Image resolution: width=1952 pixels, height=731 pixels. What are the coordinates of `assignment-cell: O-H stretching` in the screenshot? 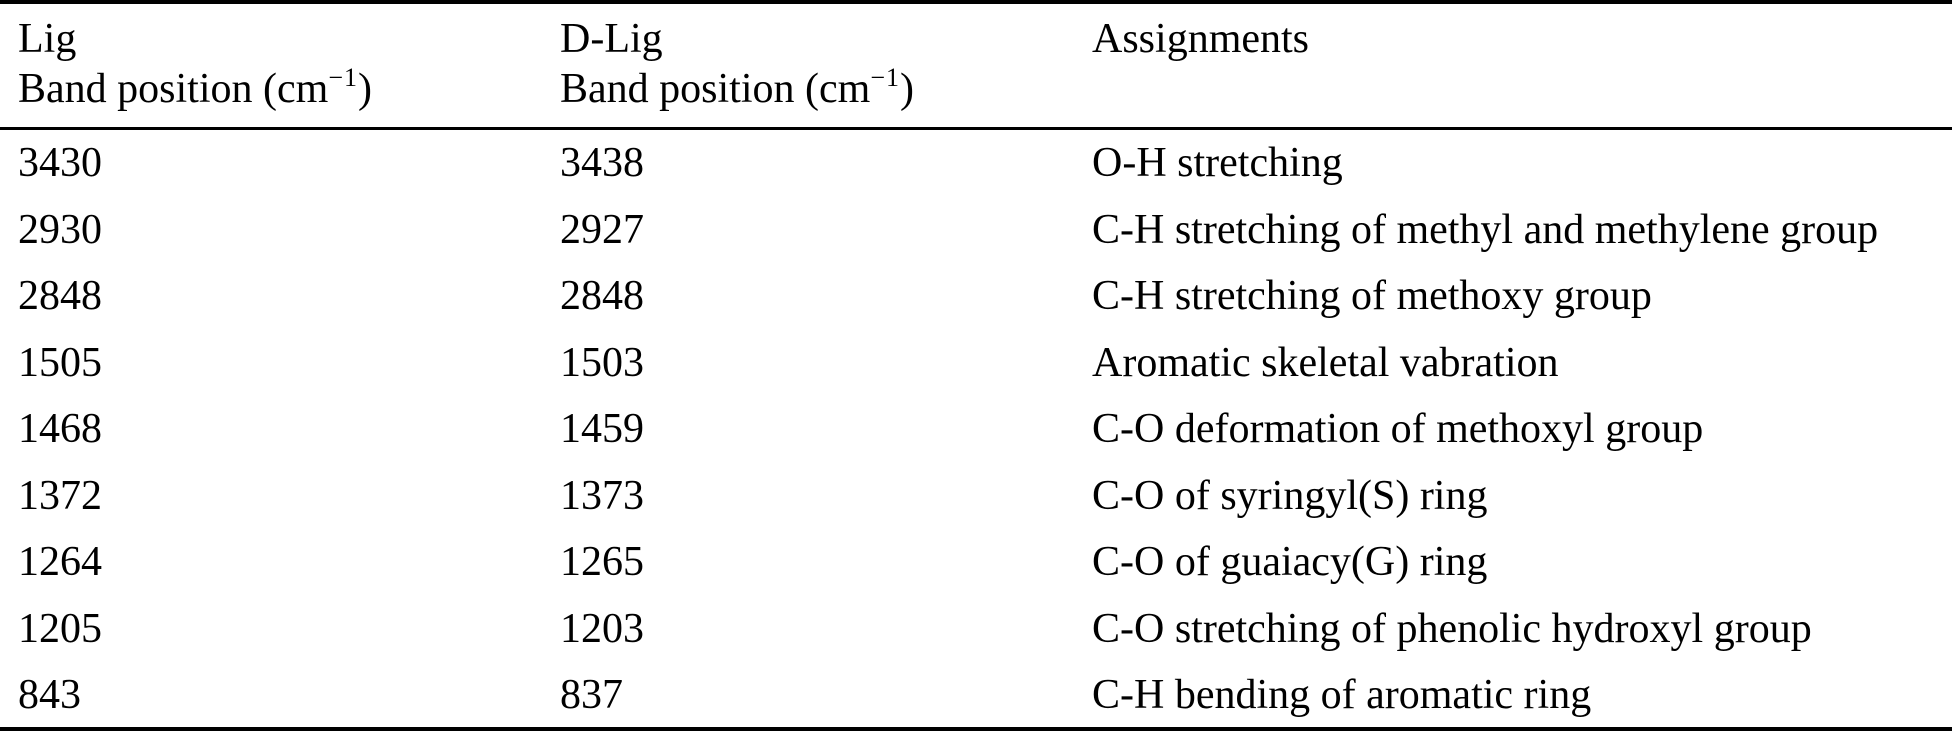 It's located at (1217, 163).